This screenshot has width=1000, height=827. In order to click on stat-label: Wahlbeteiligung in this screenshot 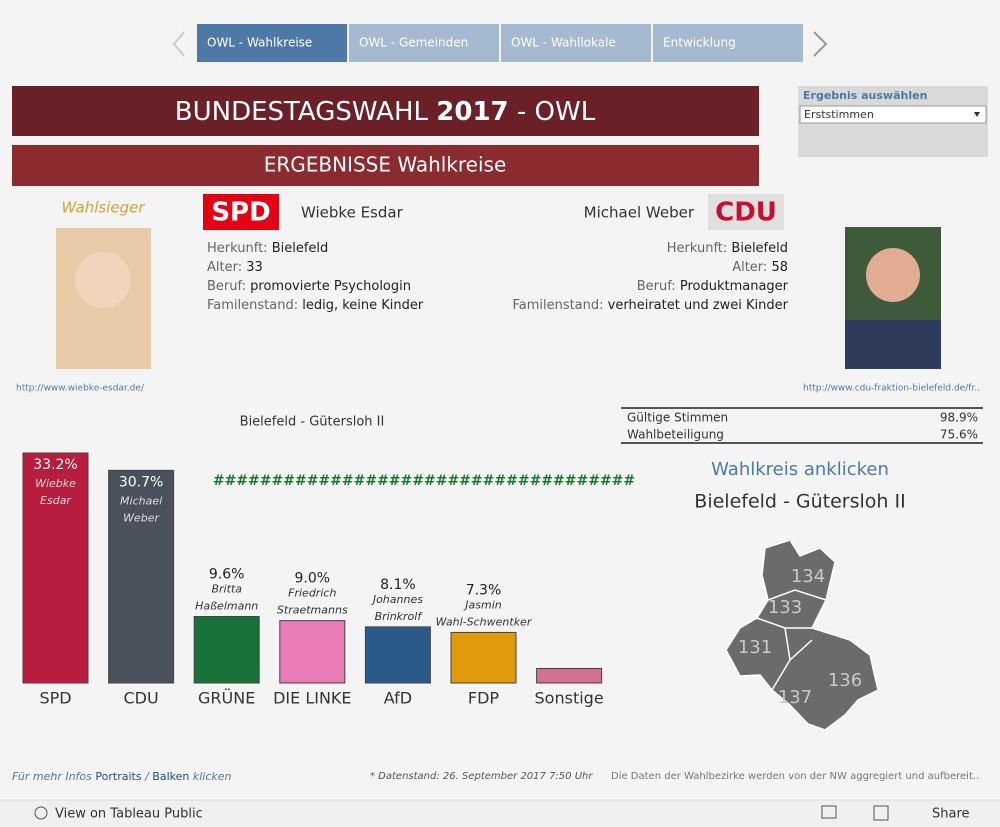, I will do `click(675, 435)`.